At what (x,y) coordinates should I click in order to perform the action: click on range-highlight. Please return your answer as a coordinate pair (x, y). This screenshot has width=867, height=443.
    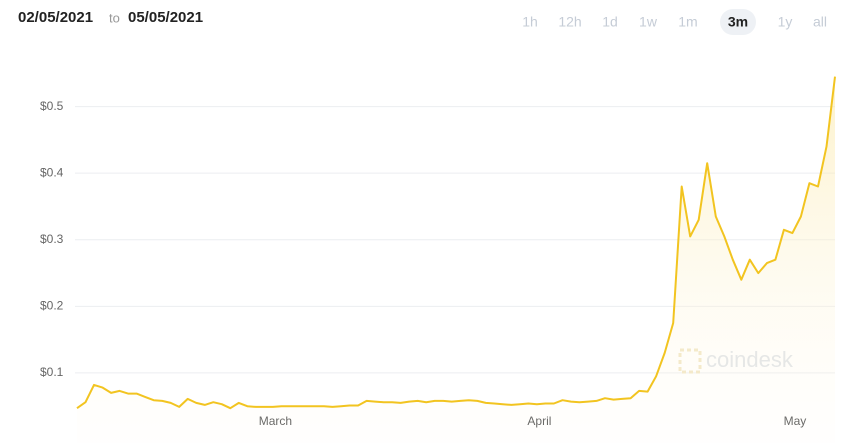
    Looking at the image, I should click on (738, 22).